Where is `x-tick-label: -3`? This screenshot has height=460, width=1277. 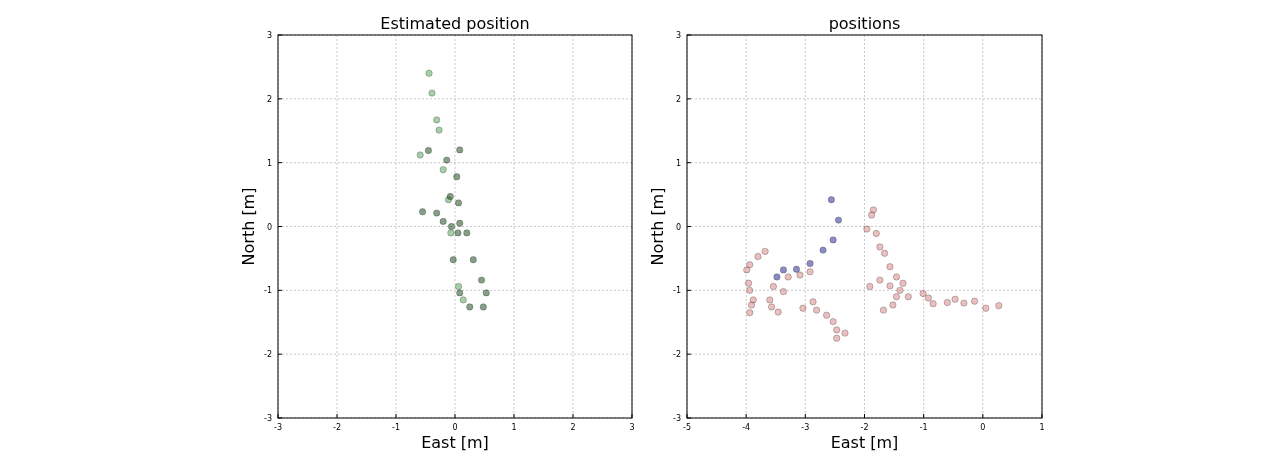 x-tick-label: -3 is located at coordinates (278, 427).